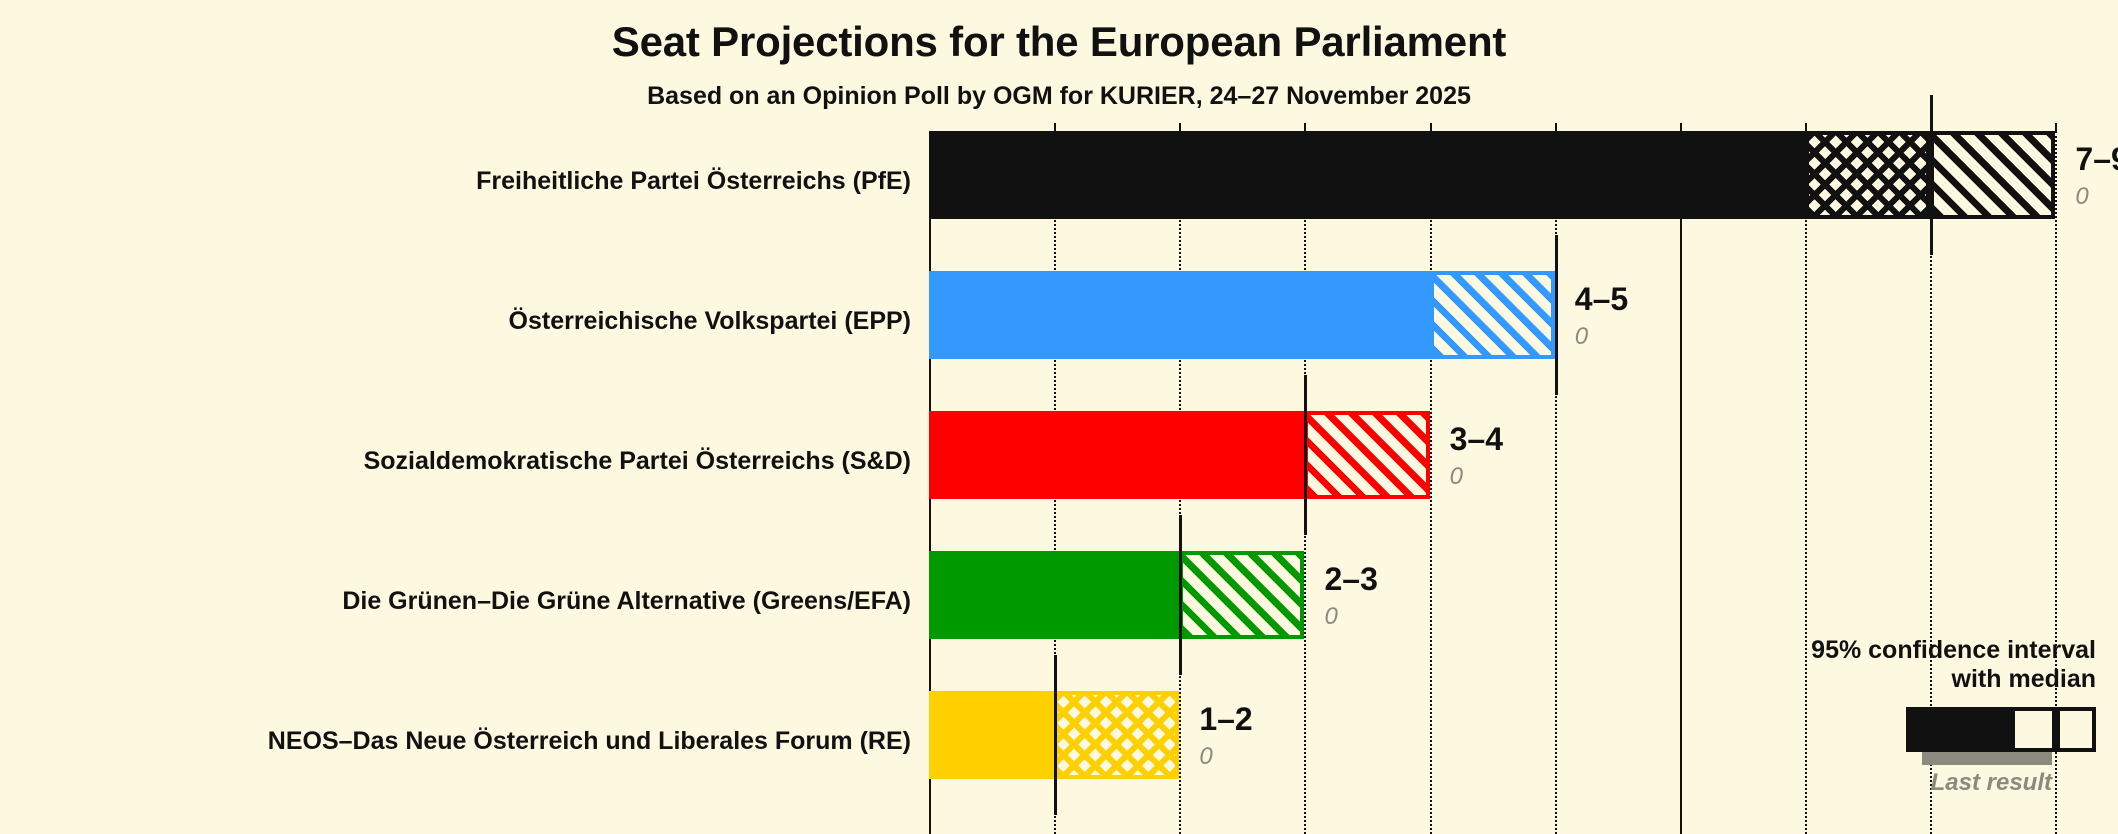  Describe the element at coordinates (2096, 159) in the screenshot. I see `seat-range-label: 7–9` at that location.